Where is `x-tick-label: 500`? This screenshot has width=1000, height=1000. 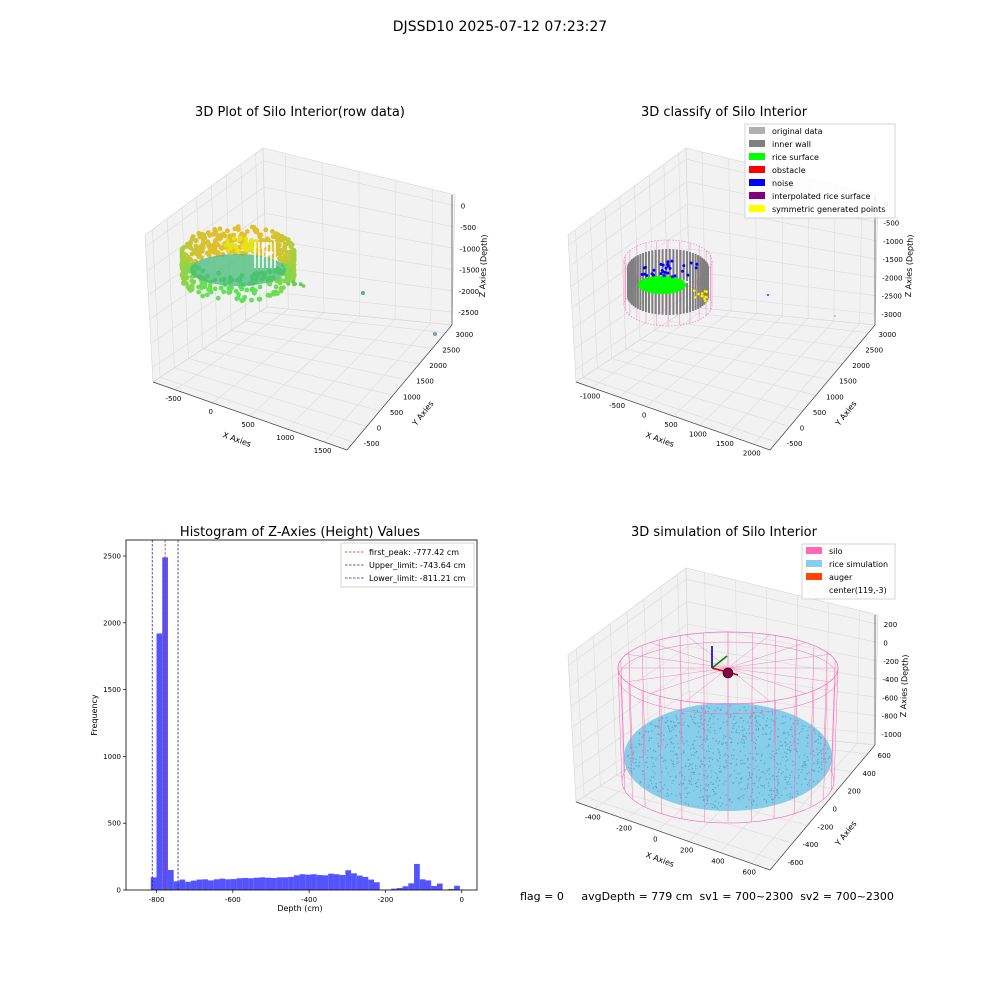 x-tick-label: 500 is located at coordinates (670, 425).